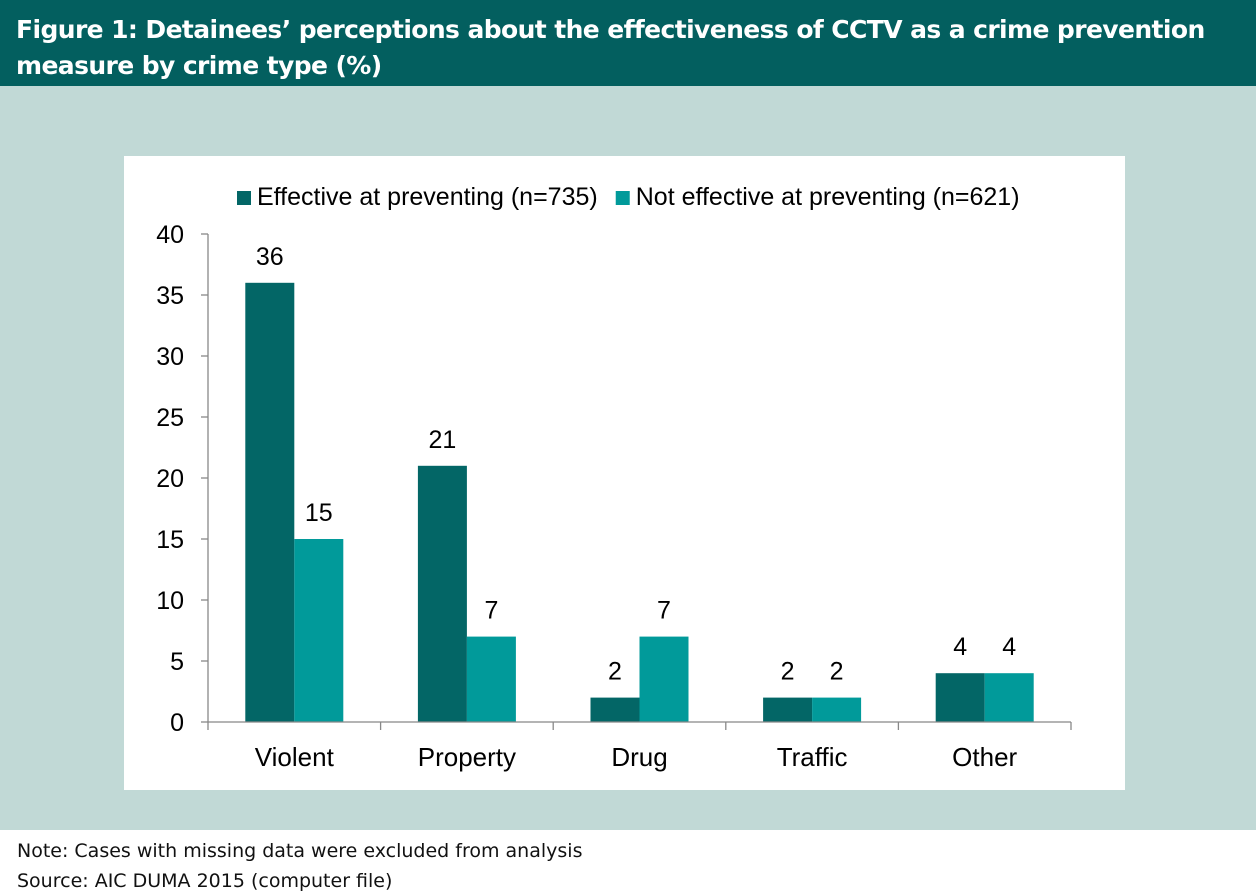 This screenshot has width=1256, height=896. What do you see at coordinates (467, 757) in the screenshot?
I see `x-tick-label: Property` at bounding box center [467, 757].